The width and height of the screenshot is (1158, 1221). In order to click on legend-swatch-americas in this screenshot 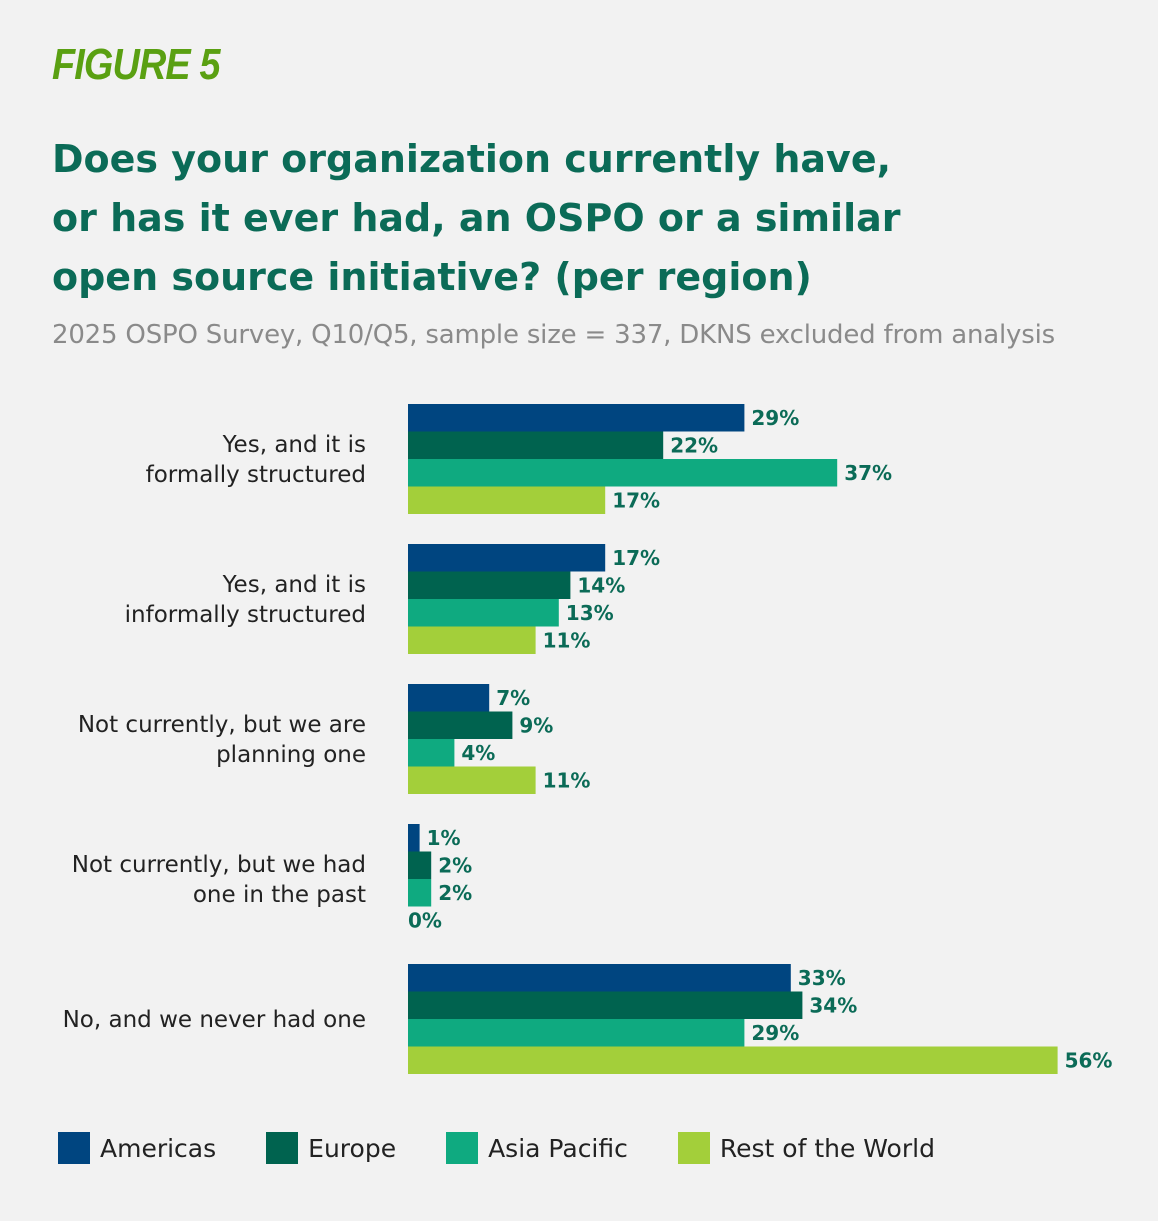, I will do `click(74, 1148)`.